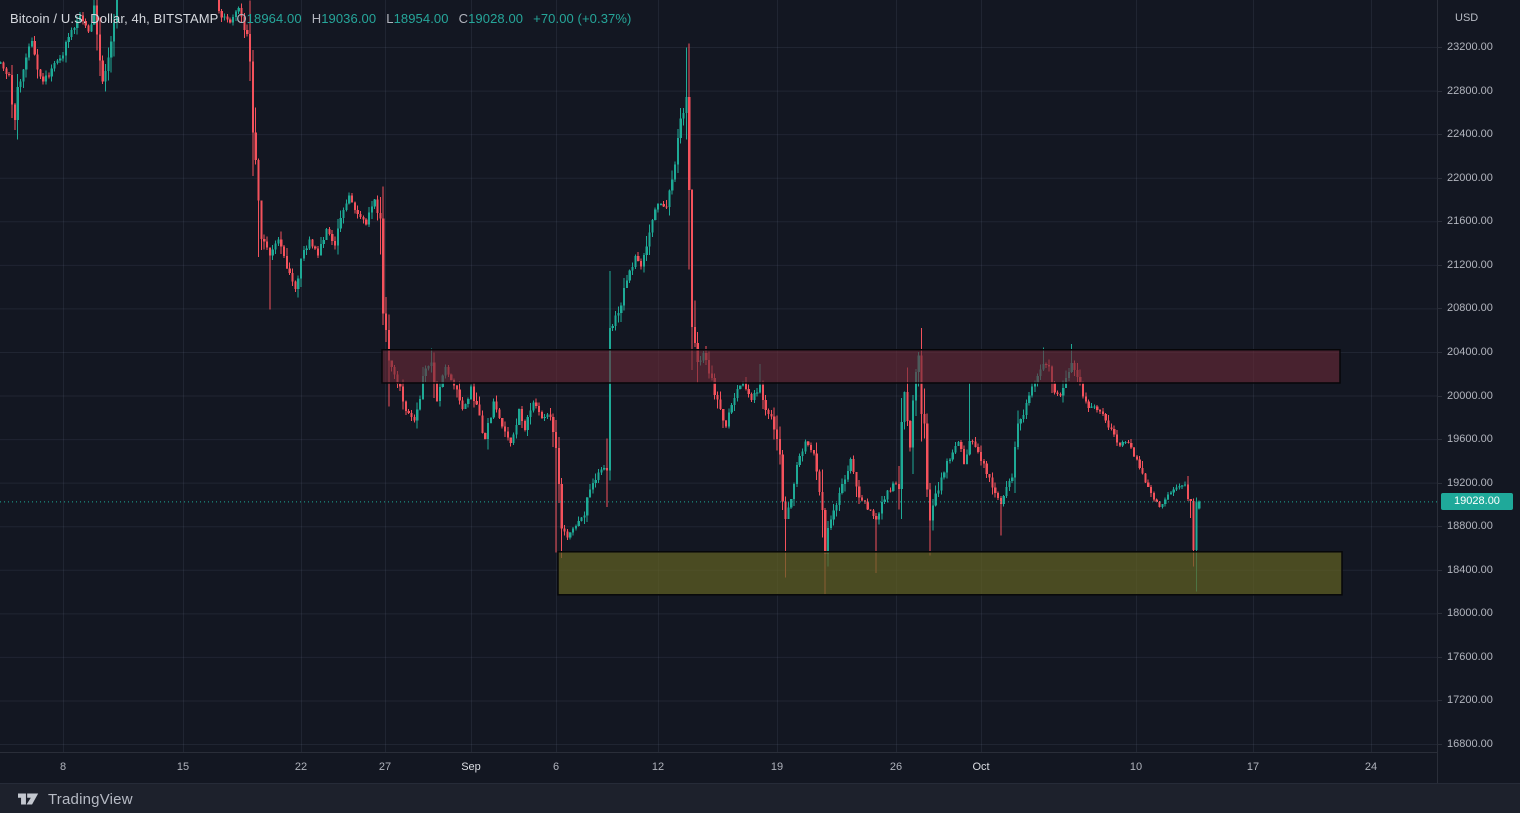 The image size is (1520, 813). I want to click on time-tick-month-label: Oct, so click(981, 767).